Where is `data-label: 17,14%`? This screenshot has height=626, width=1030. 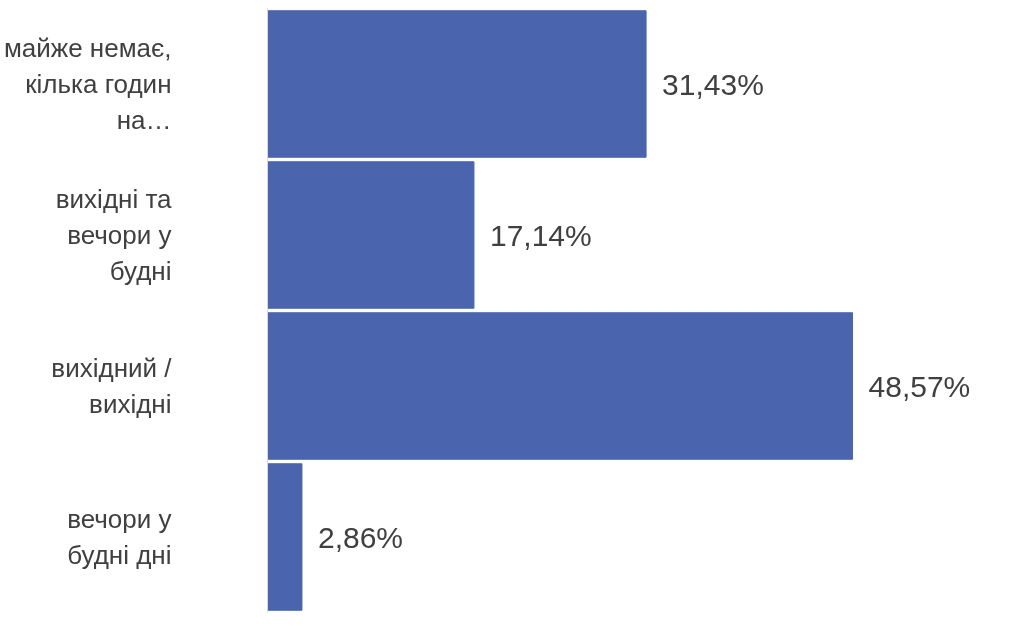 data-label: 17,14% is located at coordinates (540, 235).